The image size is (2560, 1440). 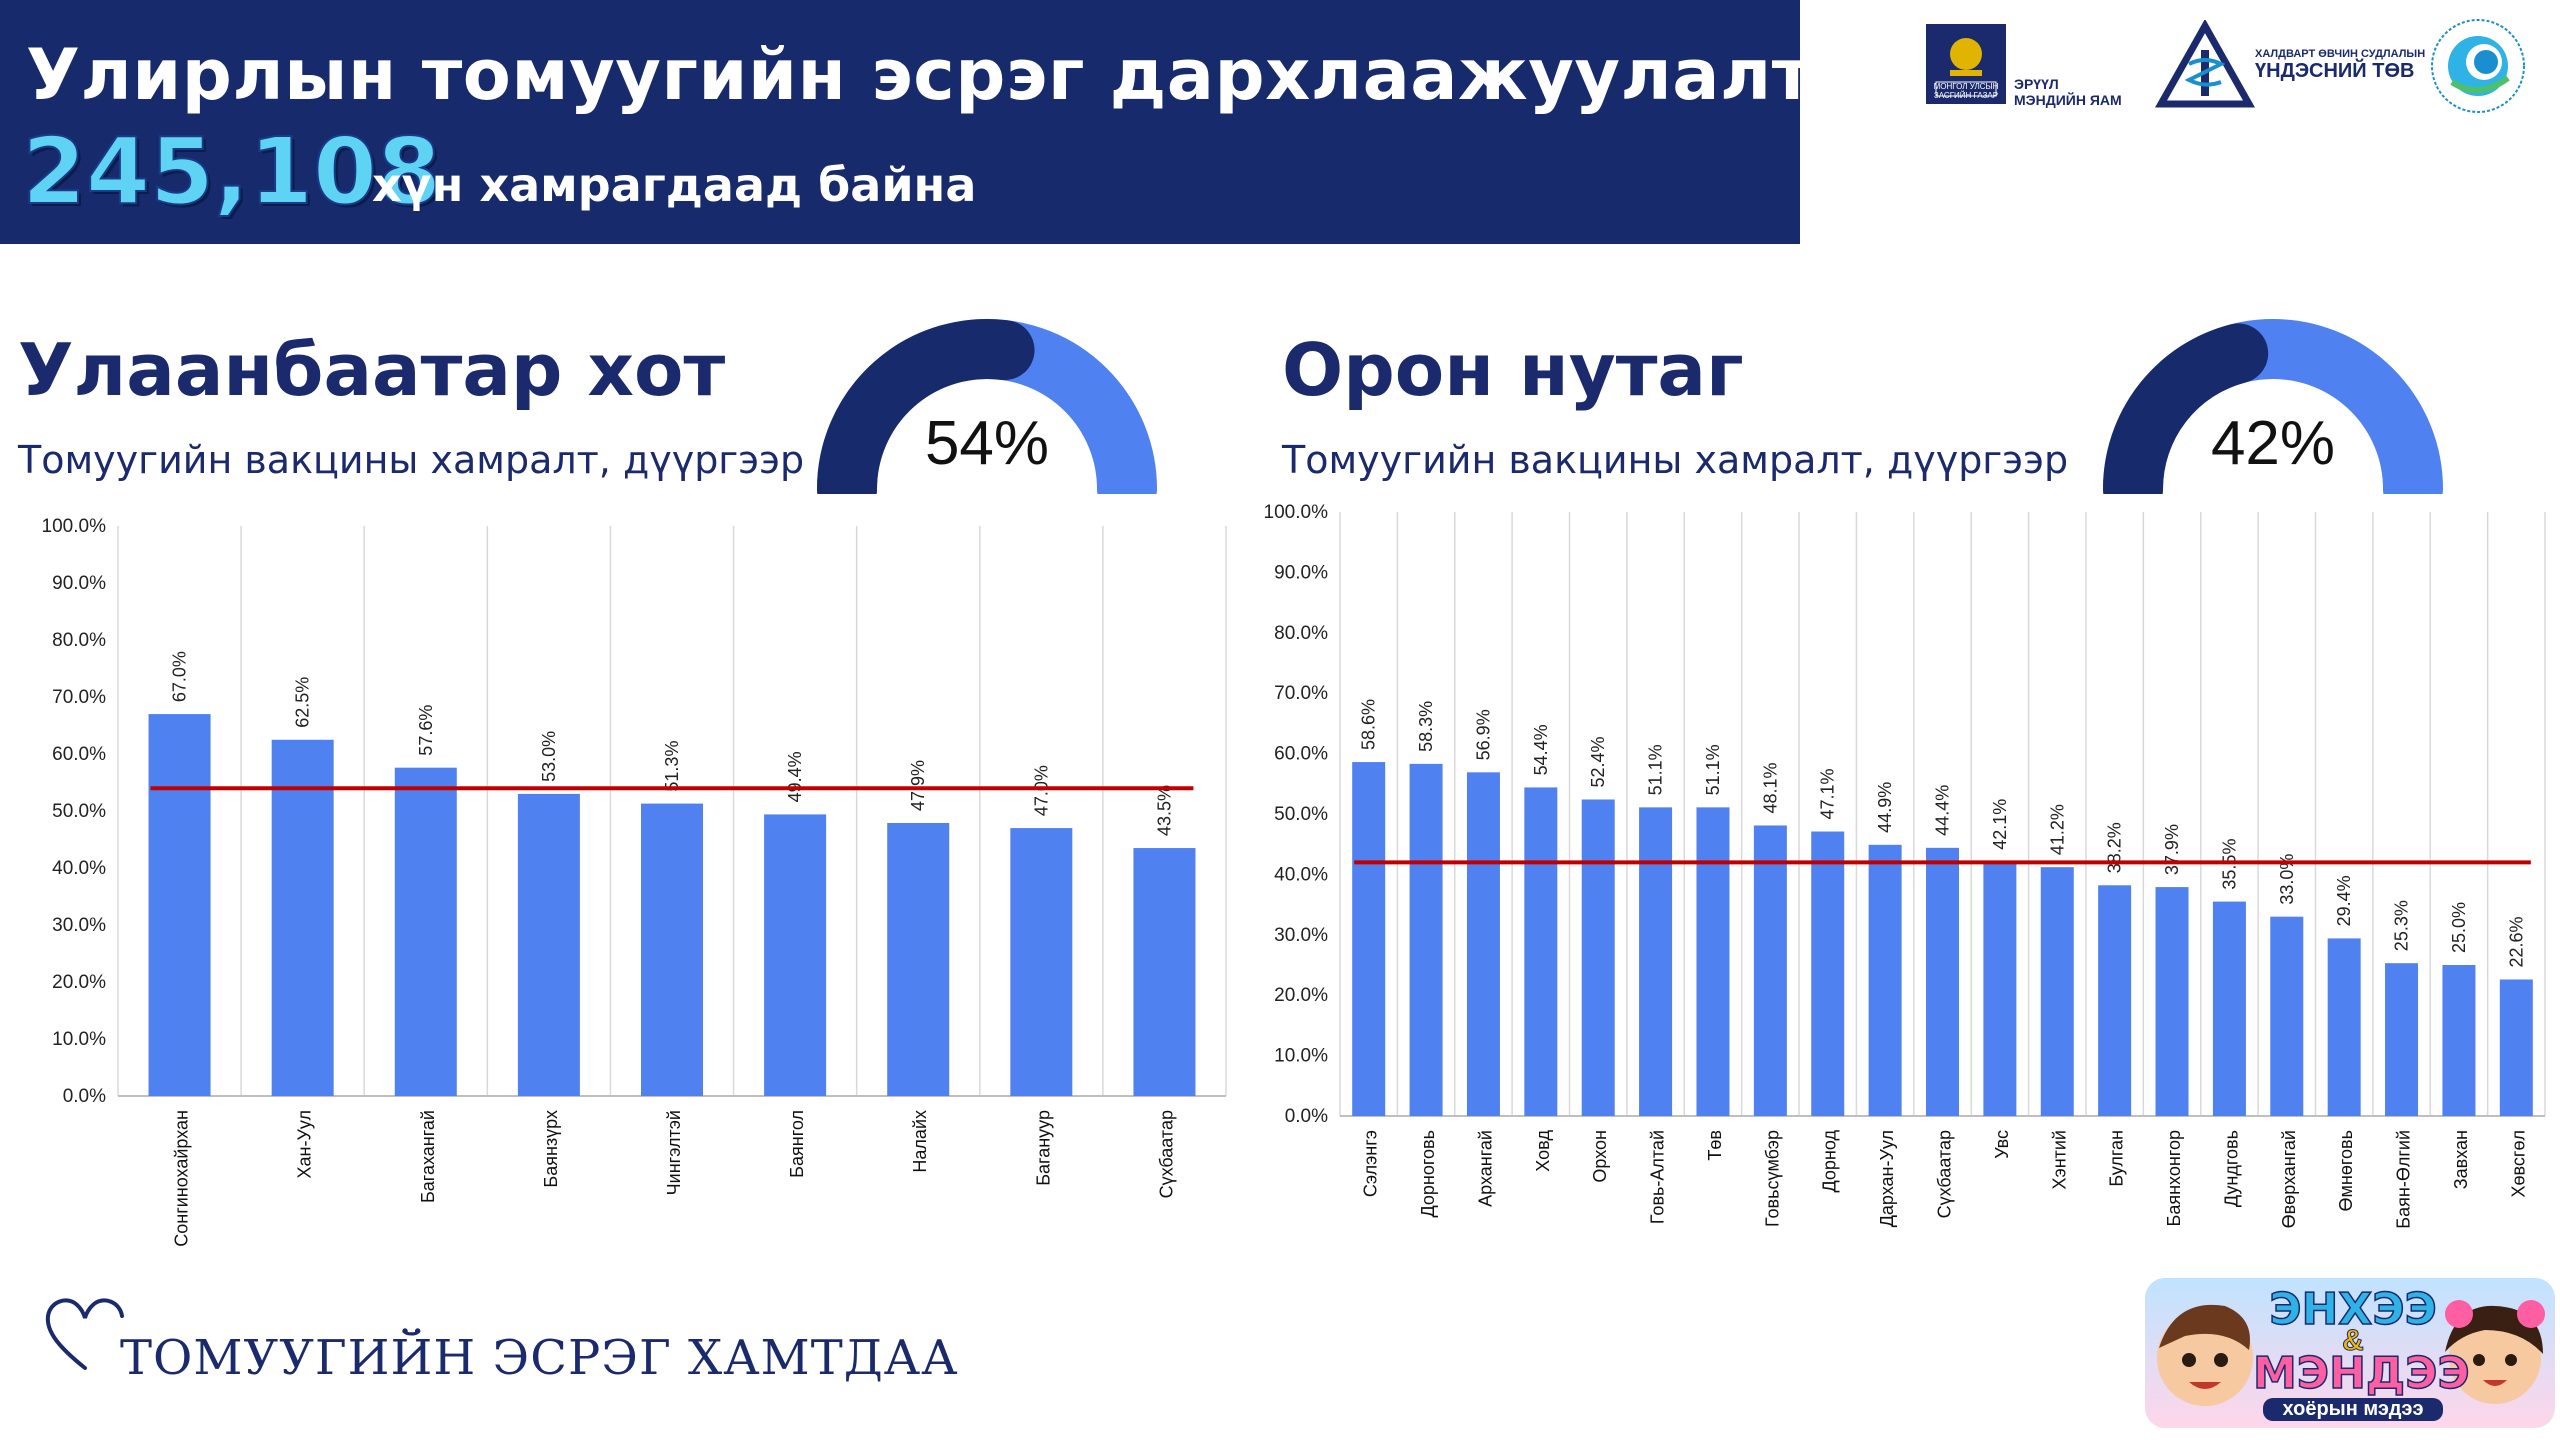 I want to click on city-ytick-label: 40.0%, so click(x=79, y=868).